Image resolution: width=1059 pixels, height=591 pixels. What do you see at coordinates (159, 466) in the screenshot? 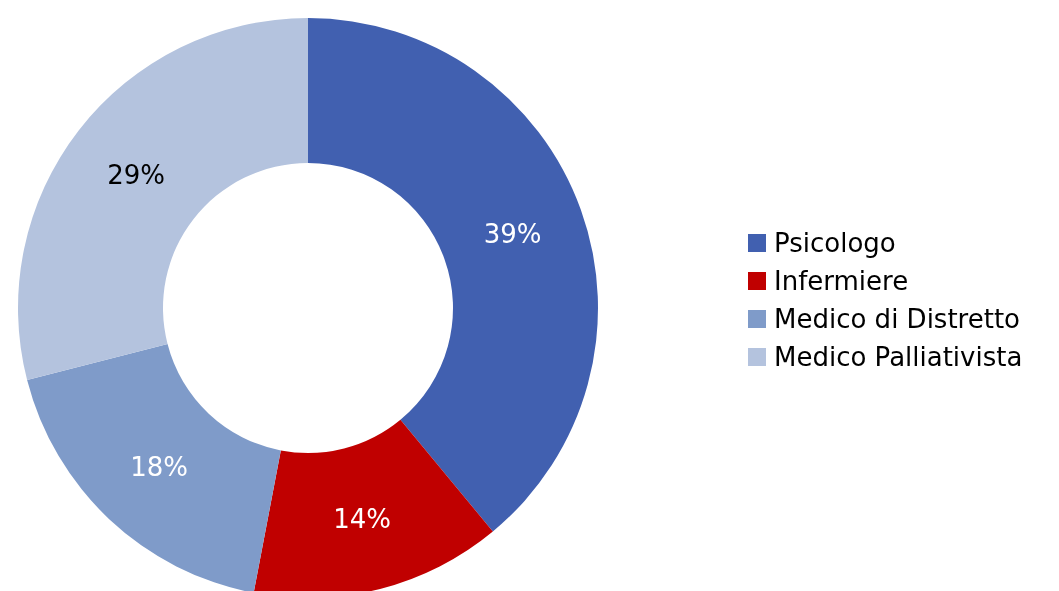
I see `data-label: 18%` at bounding box center [159, 466].